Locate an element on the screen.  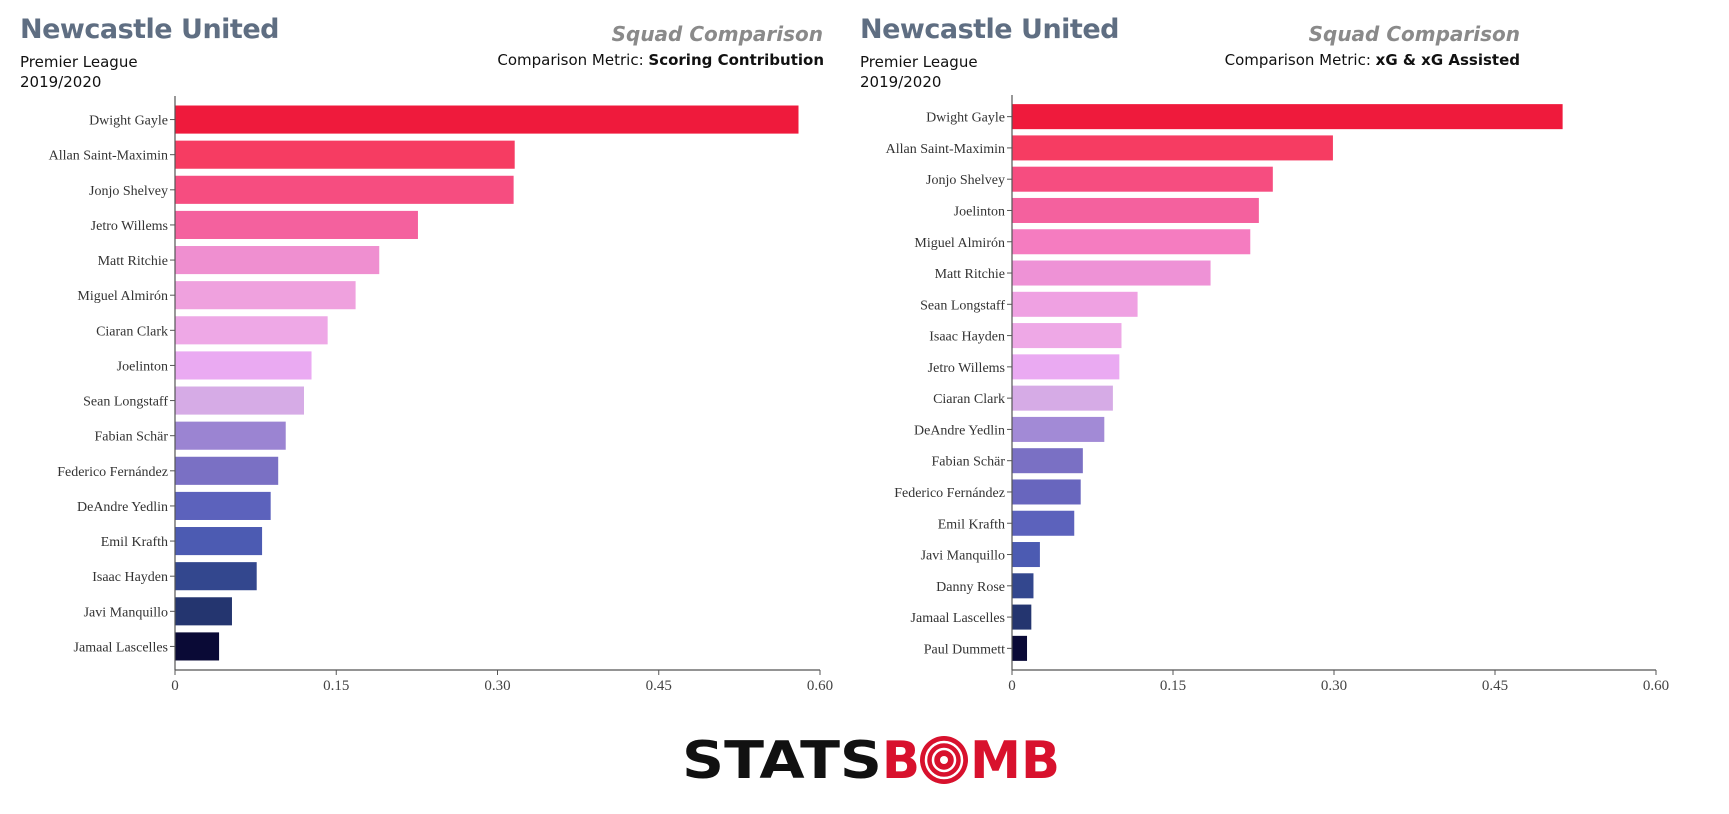
statsbomb-logo: STATS B MB is located at coordinates (871, 759).